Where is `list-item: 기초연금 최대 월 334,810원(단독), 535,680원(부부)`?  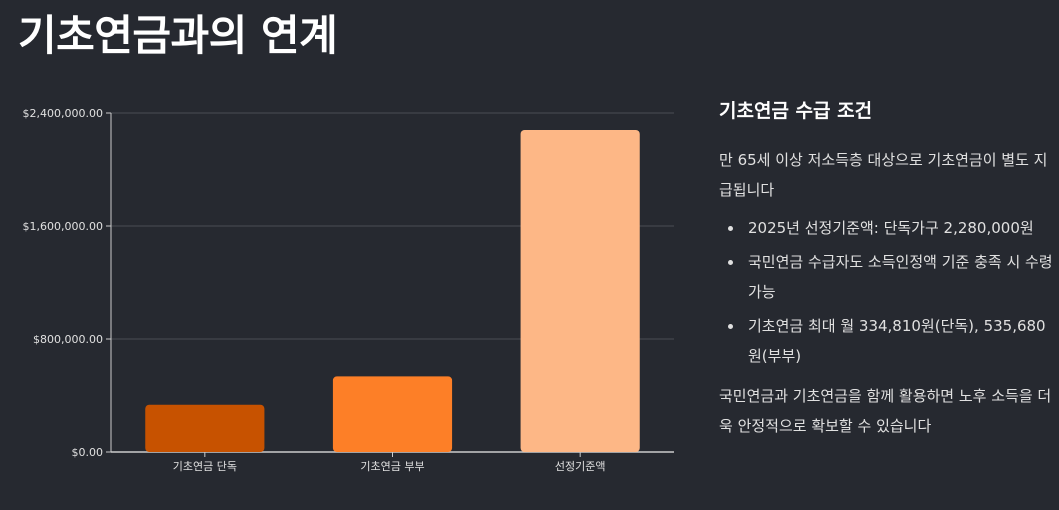 list-item: 기초연금 최대 월 334,810원(단독), 535,680원(부부) is located at coordinates (889, 341).